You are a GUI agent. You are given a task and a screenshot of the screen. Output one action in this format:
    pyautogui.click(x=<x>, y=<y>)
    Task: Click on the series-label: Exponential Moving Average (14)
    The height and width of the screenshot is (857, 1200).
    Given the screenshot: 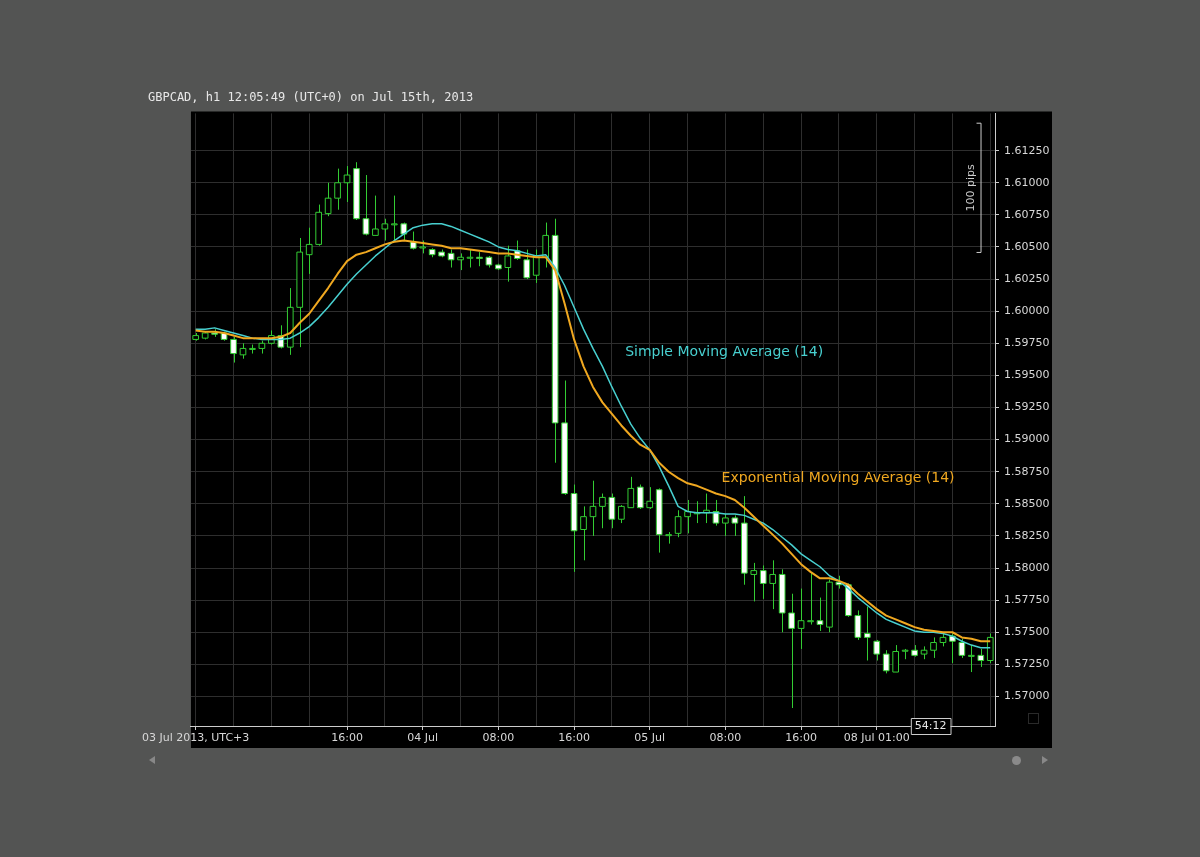 What is the action you would take?
    pyautogui.click(x=838, y=476)
    